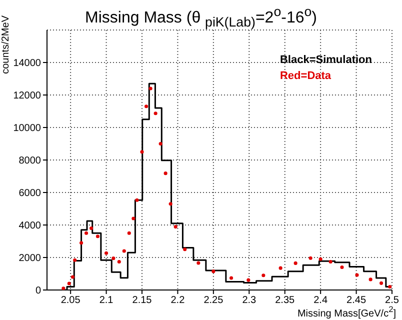  Describe the element at coordinates (106, 300) in the screenshot. I see `x-tick-label: 2.1` at that location.